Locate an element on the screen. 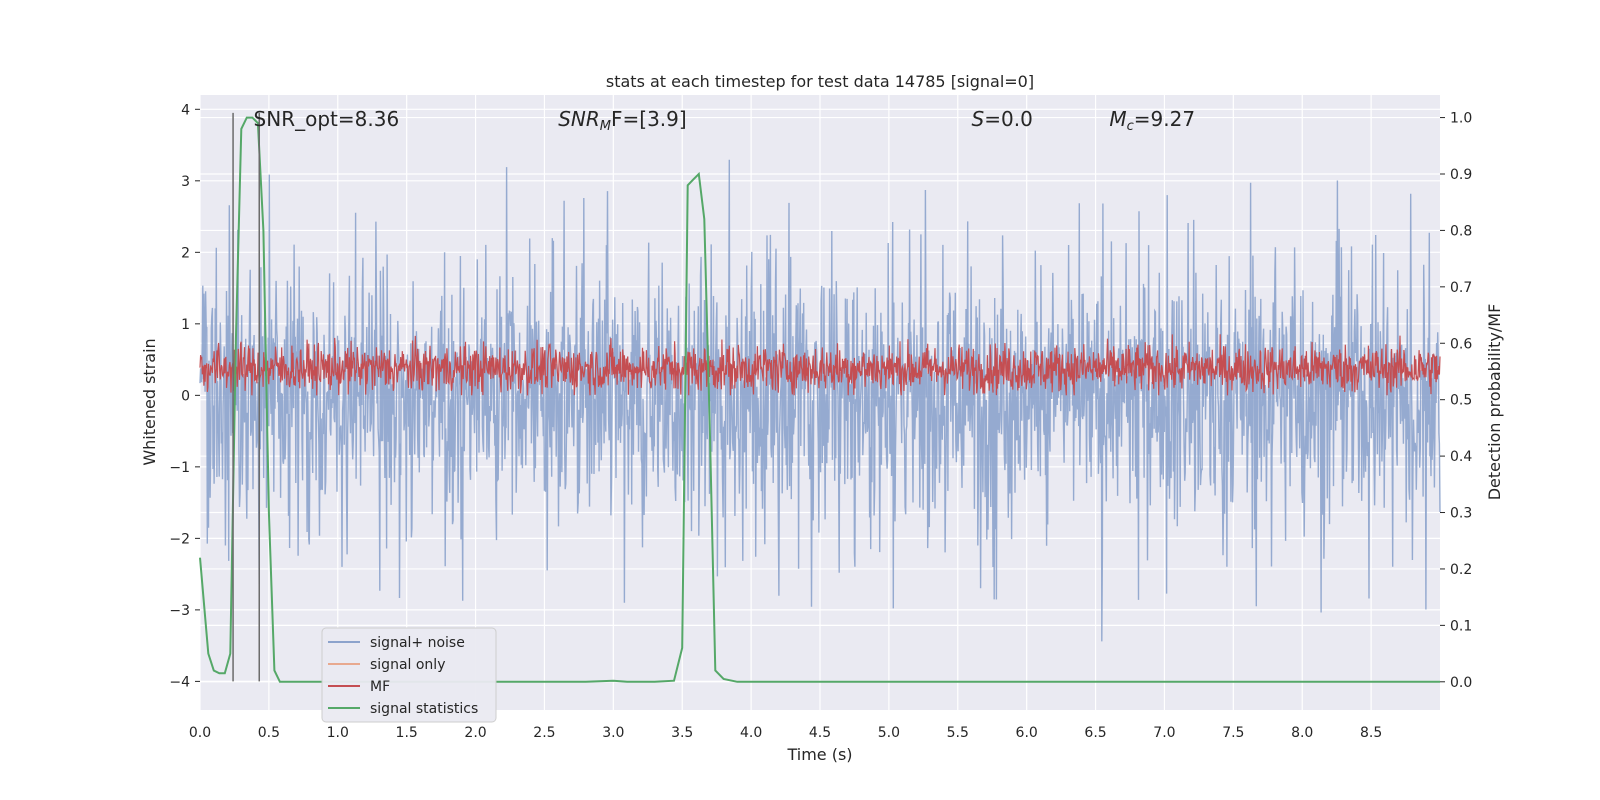  y-right-tick-label: 1.0 is located at coordinates (1461, 119).